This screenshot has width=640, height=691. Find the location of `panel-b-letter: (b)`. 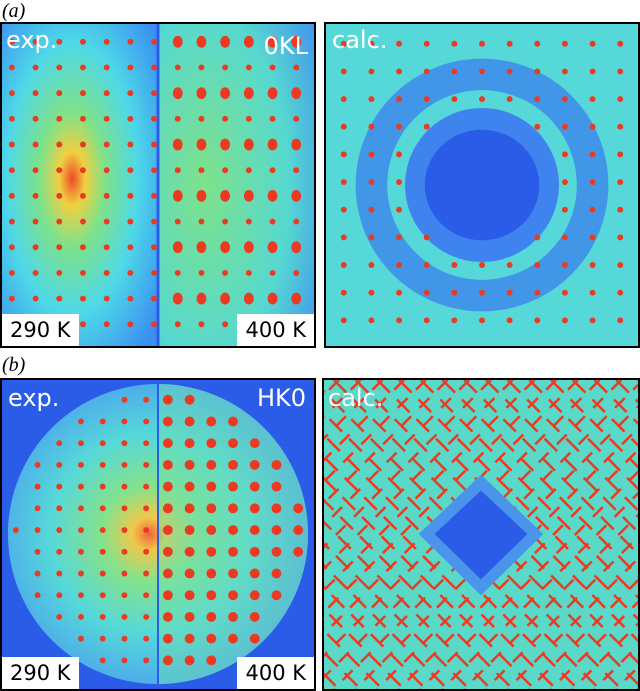

panel-b-letter: (b) is located at coordinates (14, 365).